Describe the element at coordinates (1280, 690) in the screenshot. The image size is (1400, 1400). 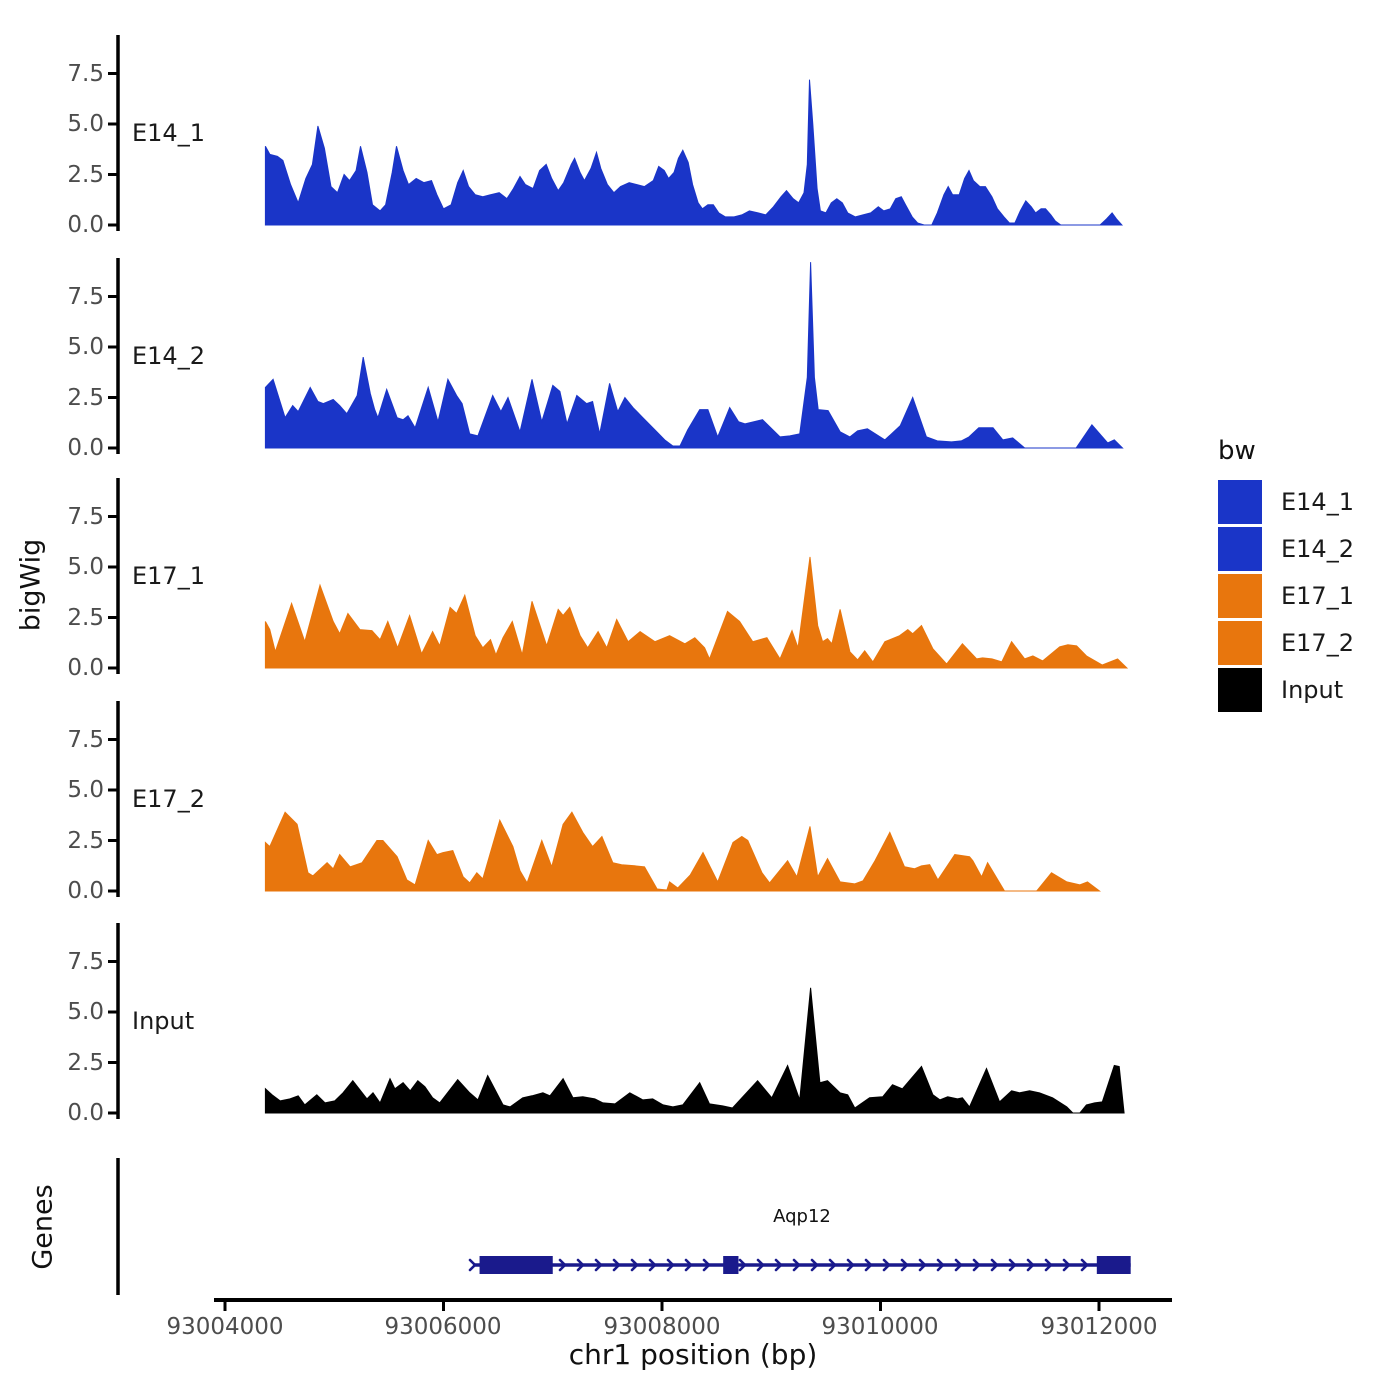
I see `legend-item-input: Input` at that location.